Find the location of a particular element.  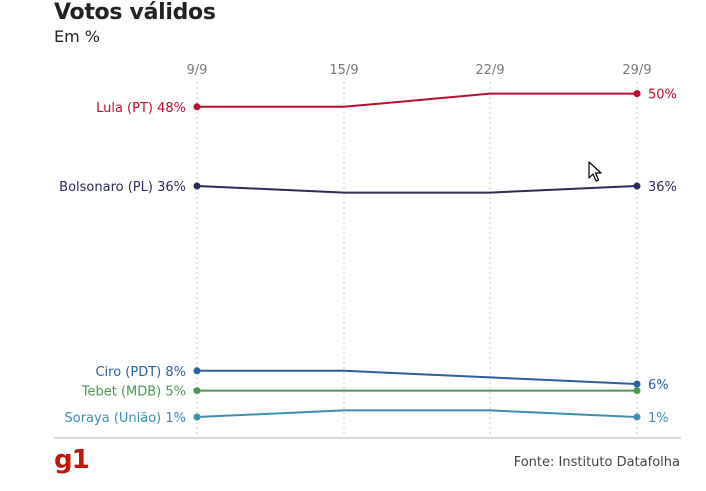

g1-logo: g1 is located at coordinates (72, 460).